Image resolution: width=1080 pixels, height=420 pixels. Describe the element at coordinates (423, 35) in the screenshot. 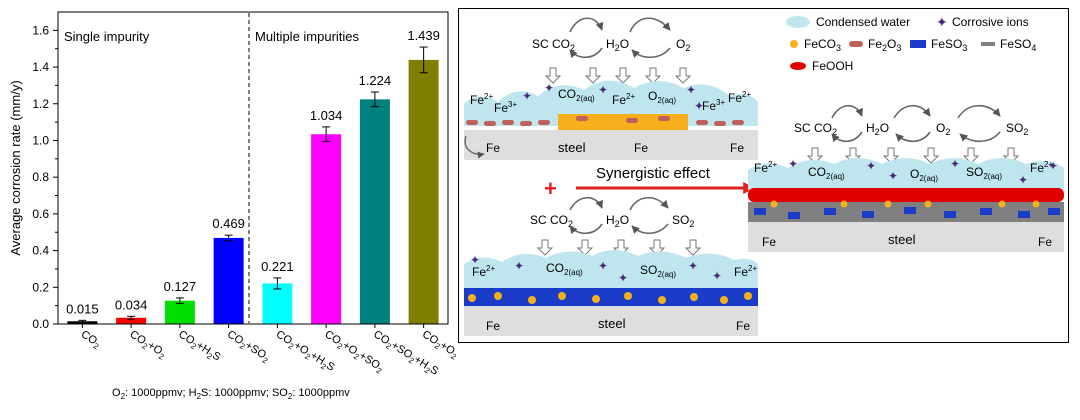

I see `value-label-7: 1.439` at that location.